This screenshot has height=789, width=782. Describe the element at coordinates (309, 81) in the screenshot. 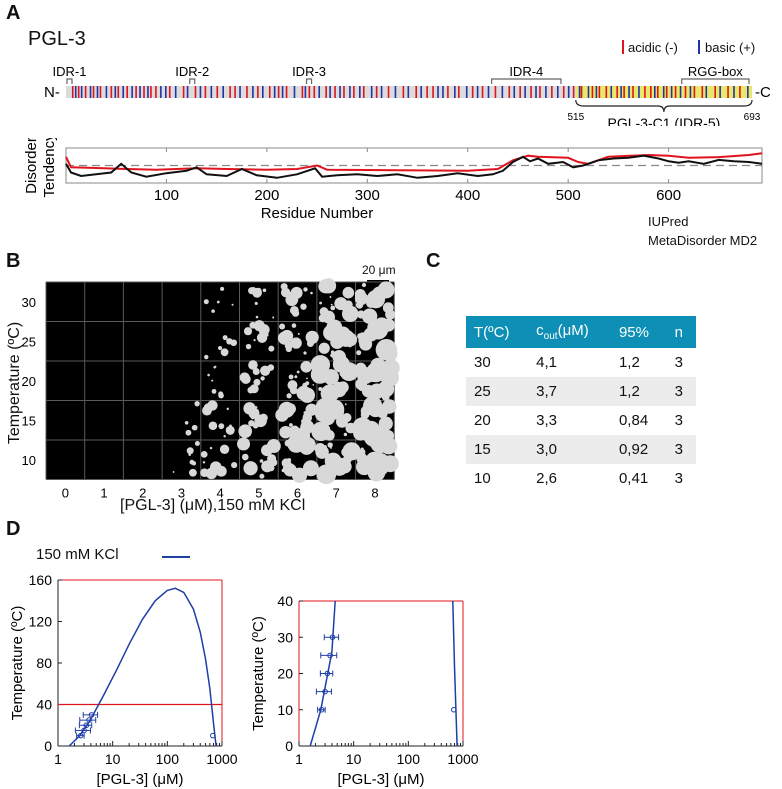

I see `idr-bracket` at that location.